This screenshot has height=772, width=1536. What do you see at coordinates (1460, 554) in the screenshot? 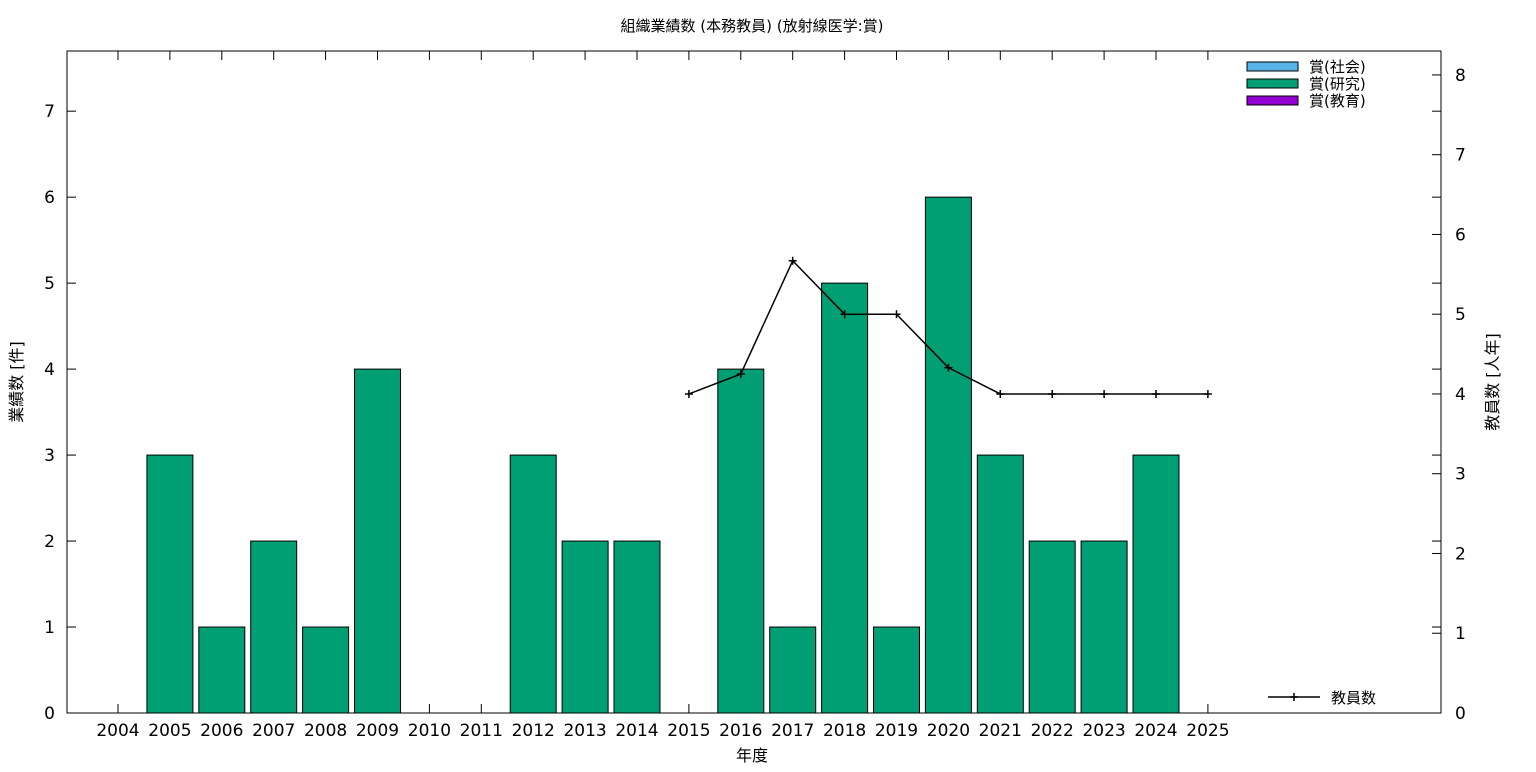
I see `y2-tick-label: 2` at bounding box center [1460, 554].